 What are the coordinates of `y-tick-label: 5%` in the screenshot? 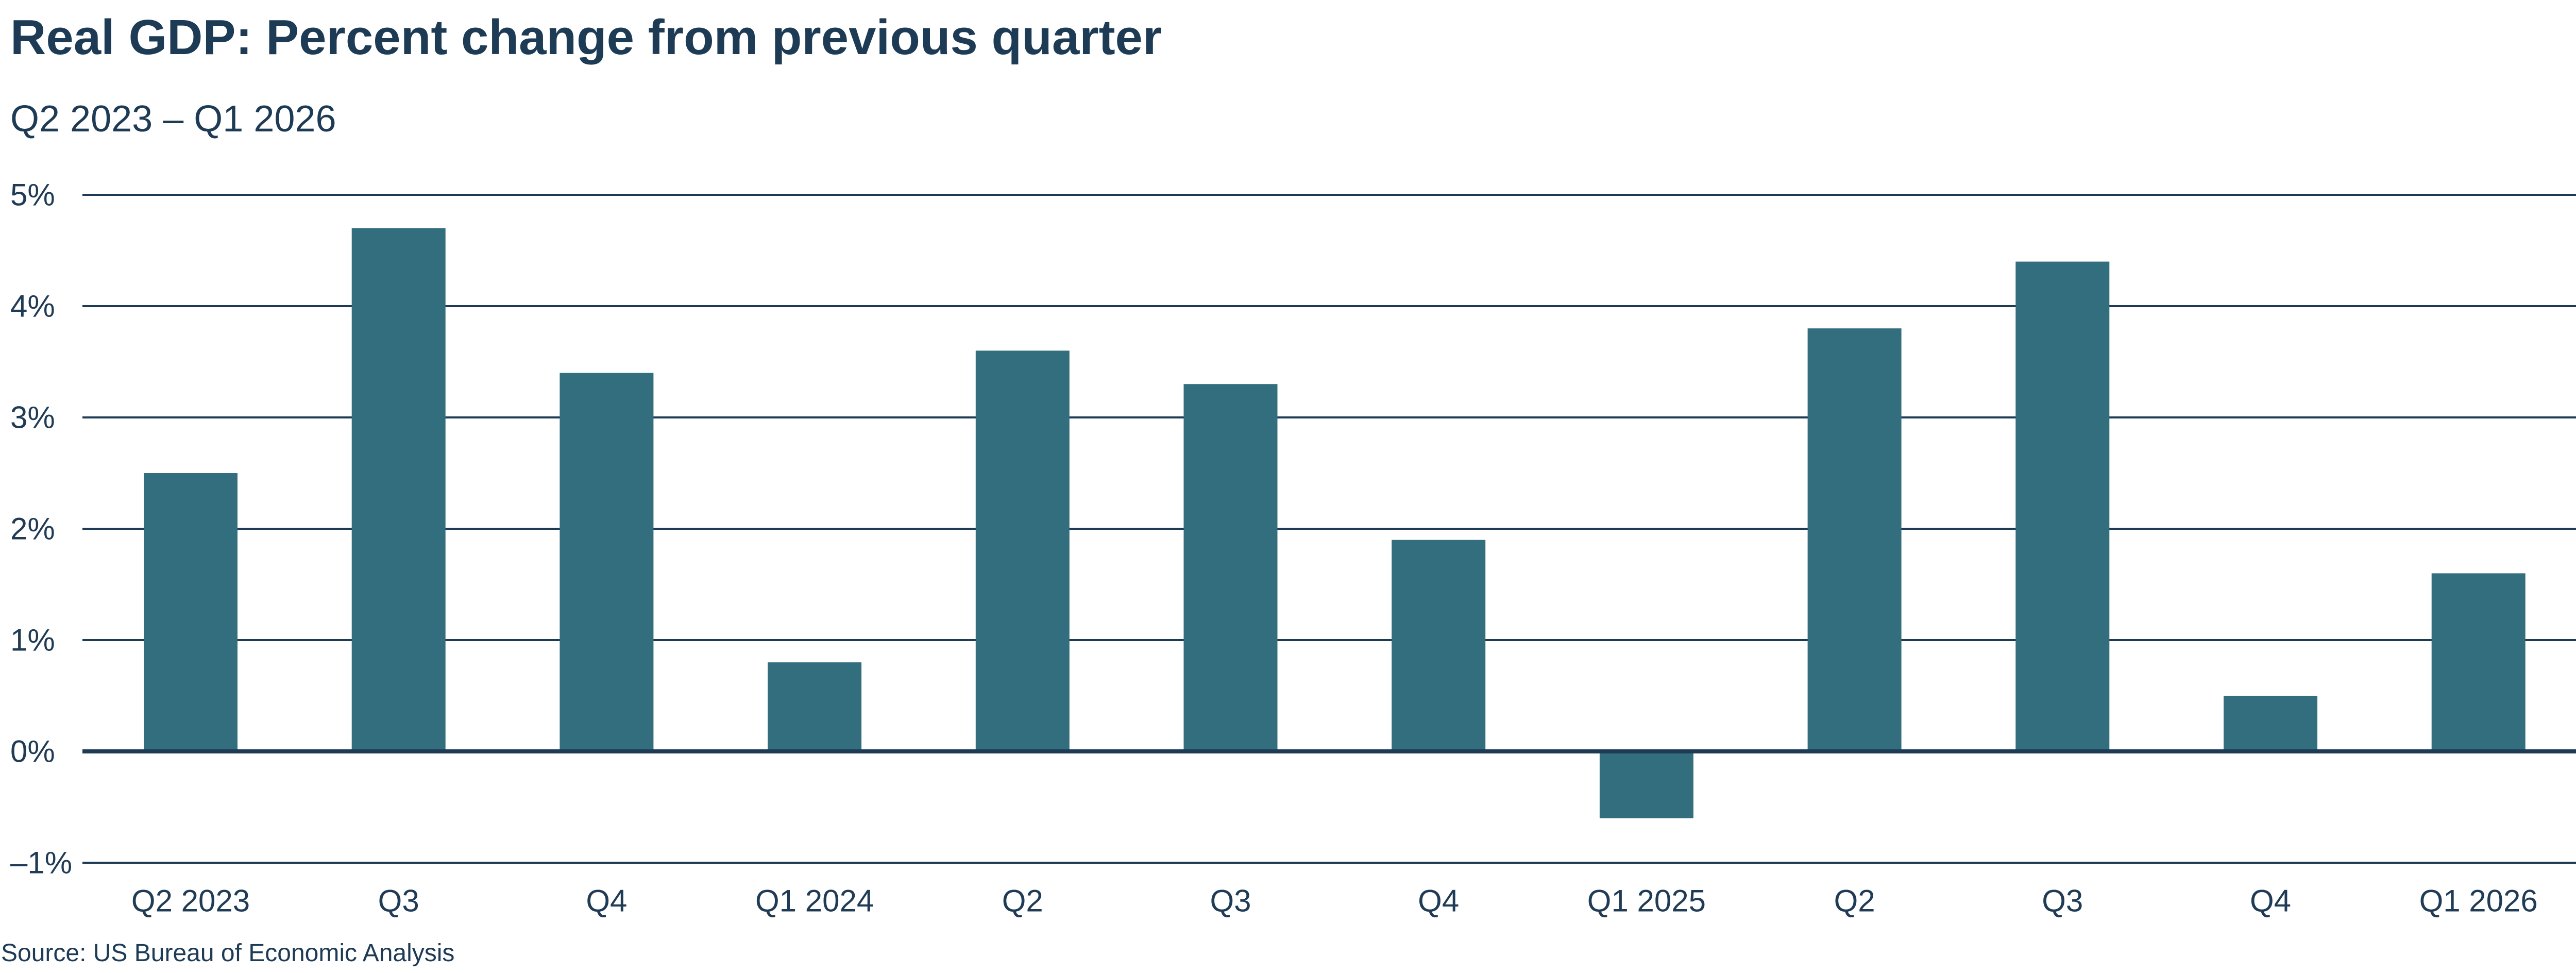 It's located at (32, 195).